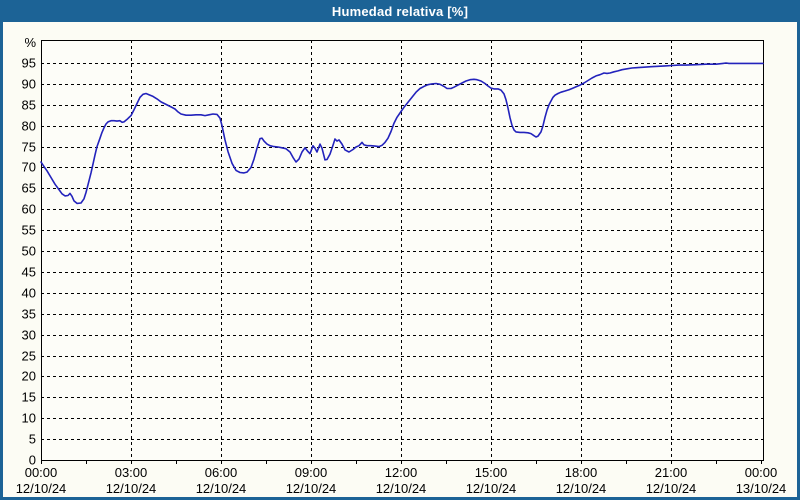 The image size is (800, 500). Describe the element at coordinates (221, 472) in the screenshot. I see `x-tick-time-label-2: 06:00` at that location.